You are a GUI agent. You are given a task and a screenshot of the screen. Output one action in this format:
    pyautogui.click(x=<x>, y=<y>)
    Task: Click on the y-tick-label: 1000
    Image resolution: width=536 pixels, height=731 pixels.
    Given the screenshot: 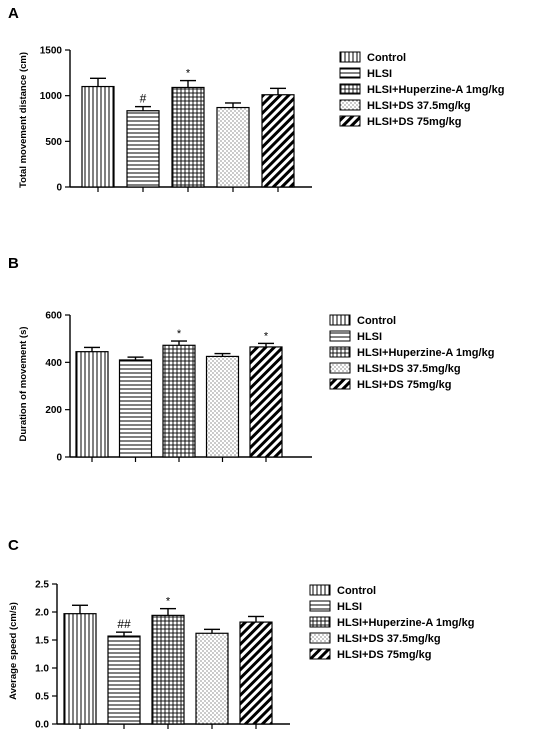 What is the action you would take?
    pyautogui.click(x=51, y=96)
    